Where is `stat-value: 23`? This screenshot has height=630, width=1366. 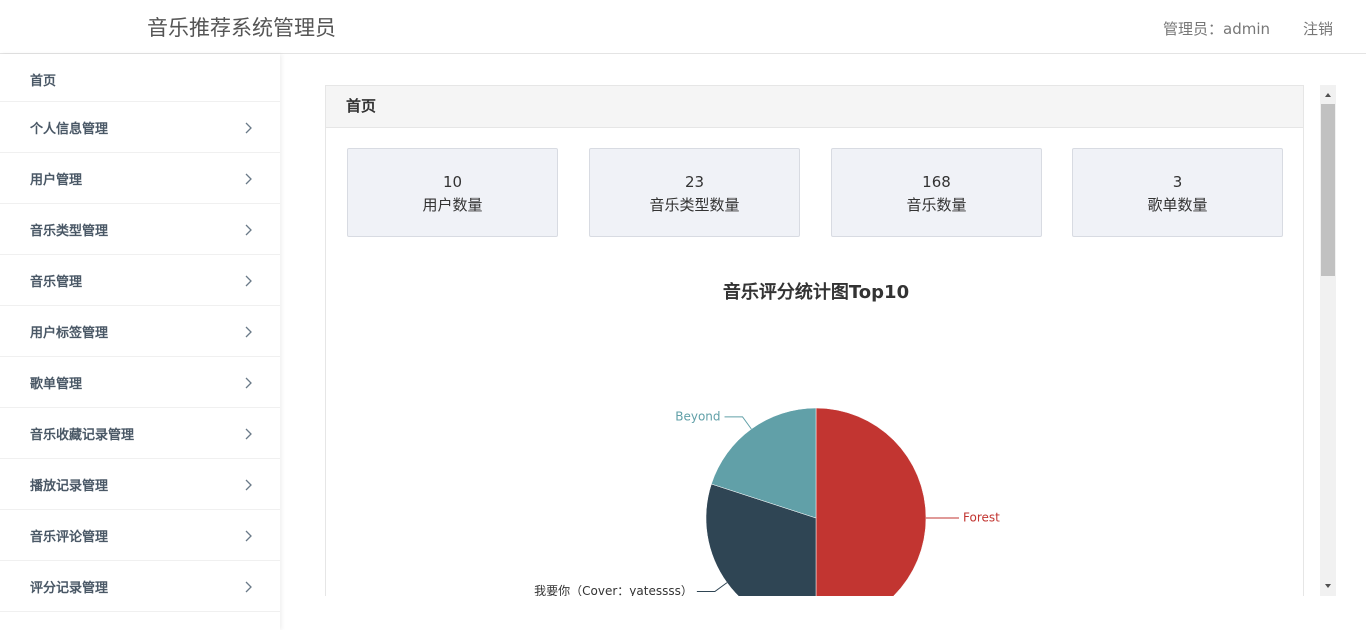
stat-value: 23 is located at coordinates (694, 182).